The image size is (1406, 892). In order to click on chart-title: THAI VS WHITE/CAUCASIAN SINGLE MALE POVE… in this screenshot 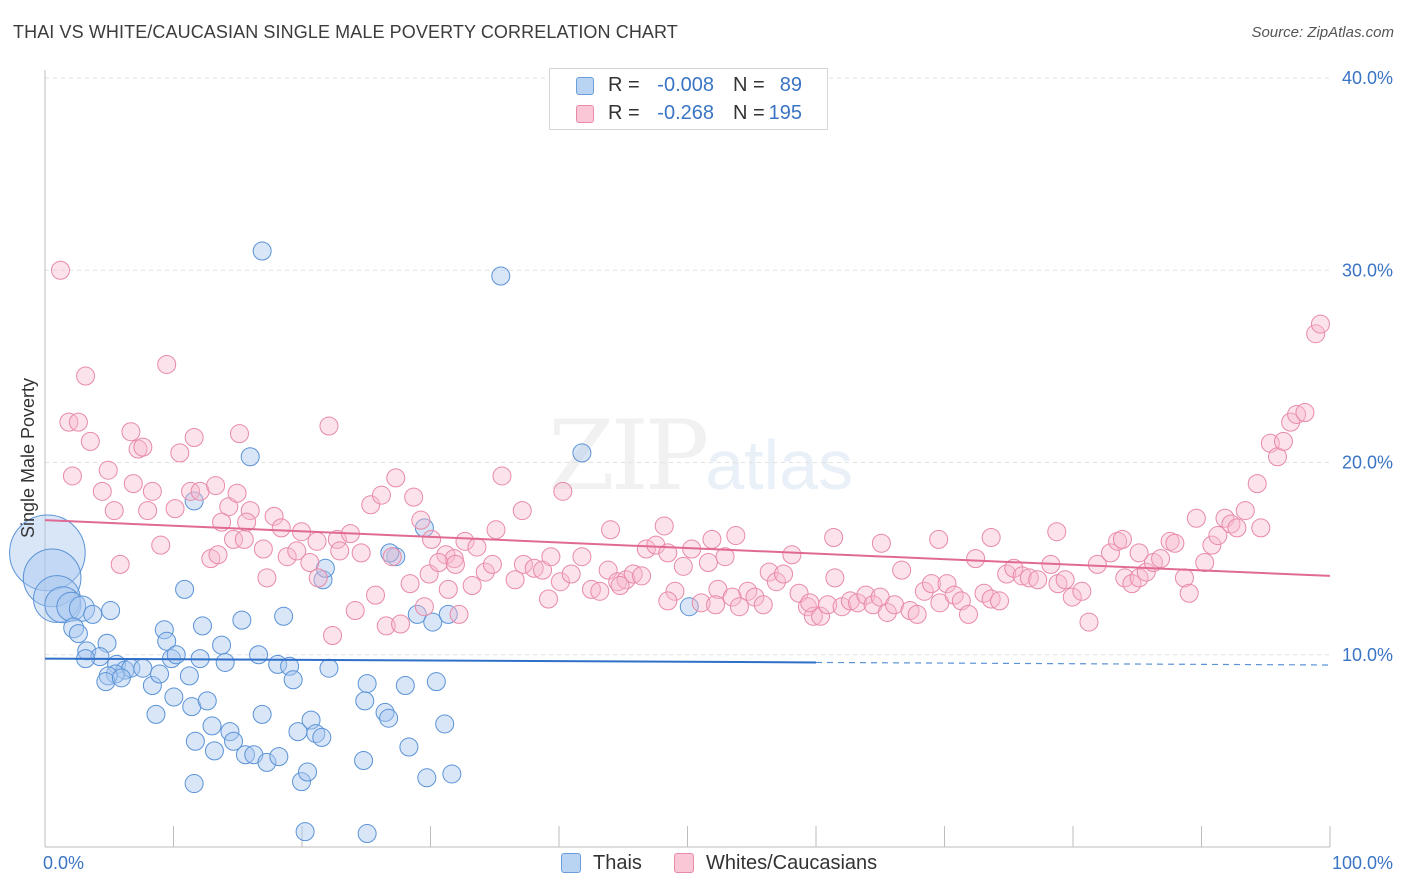, I will do `click(345, 32)`.